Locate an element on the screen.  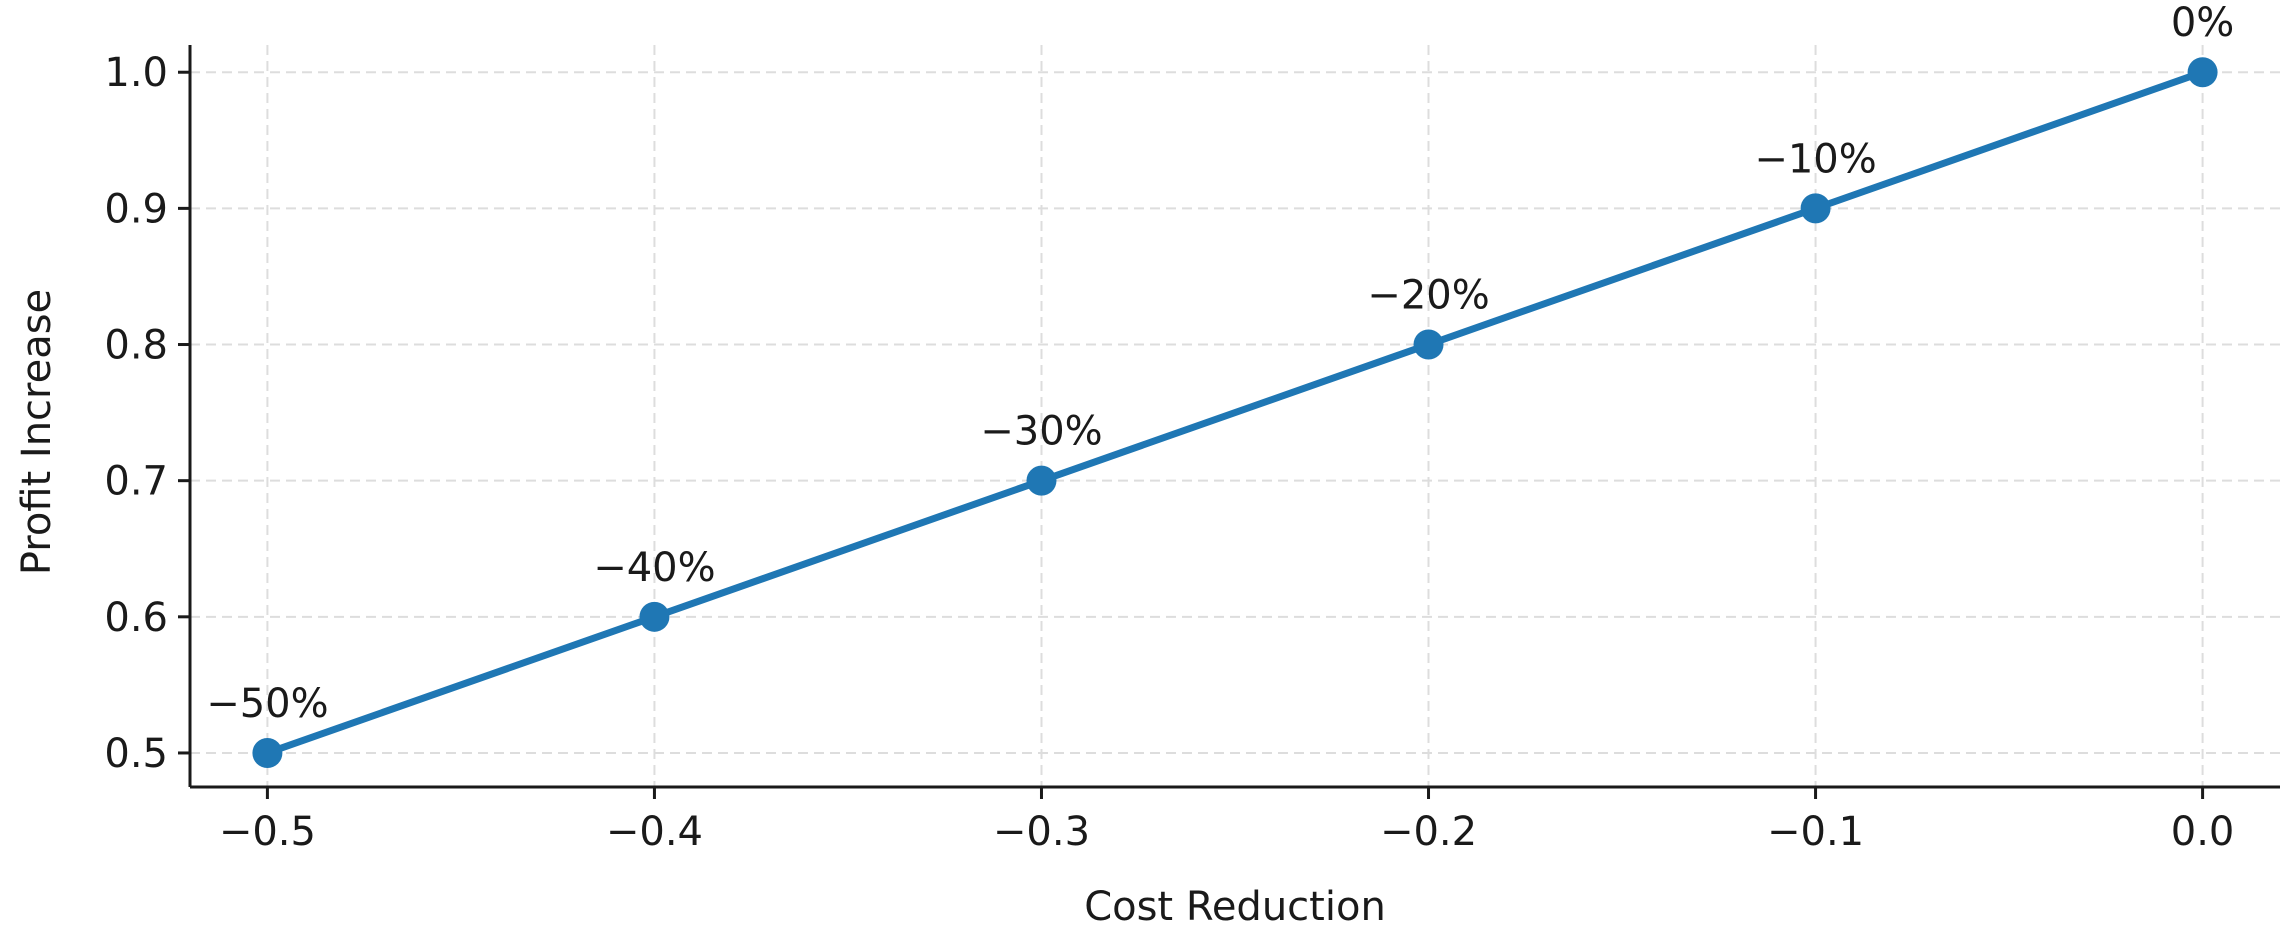
y-tick-label: 0.5 is located at coordinates (136, 754).